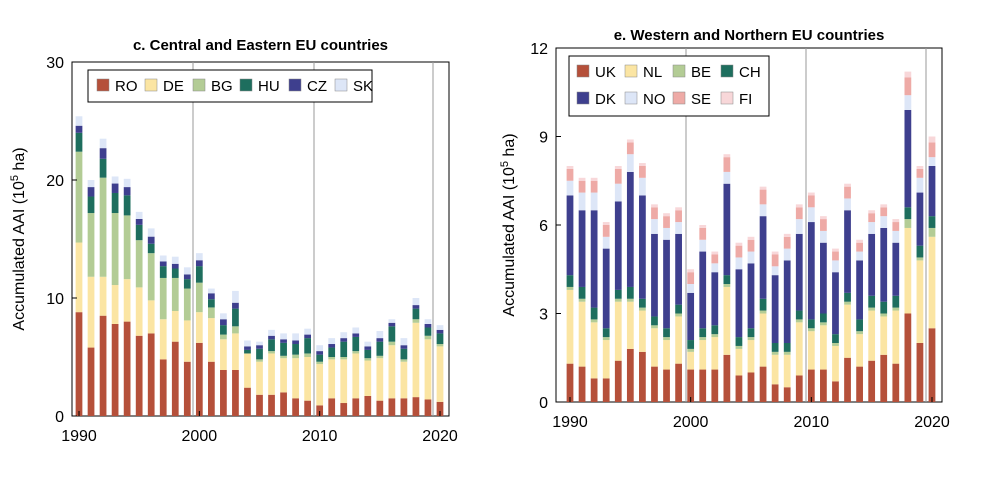  I want to click on bar-de-2020, so click(440, 374).